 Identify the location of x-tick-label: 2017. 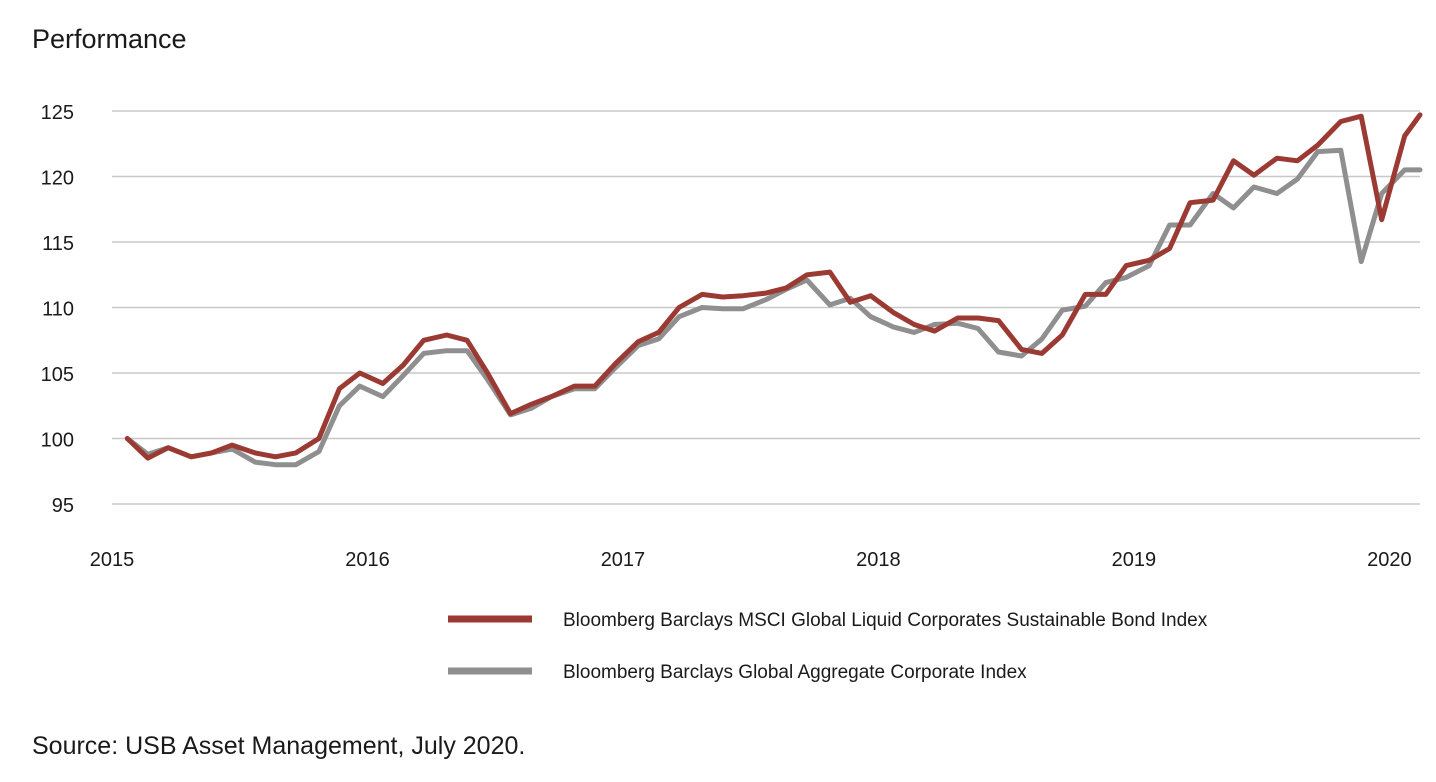
(623, 560).